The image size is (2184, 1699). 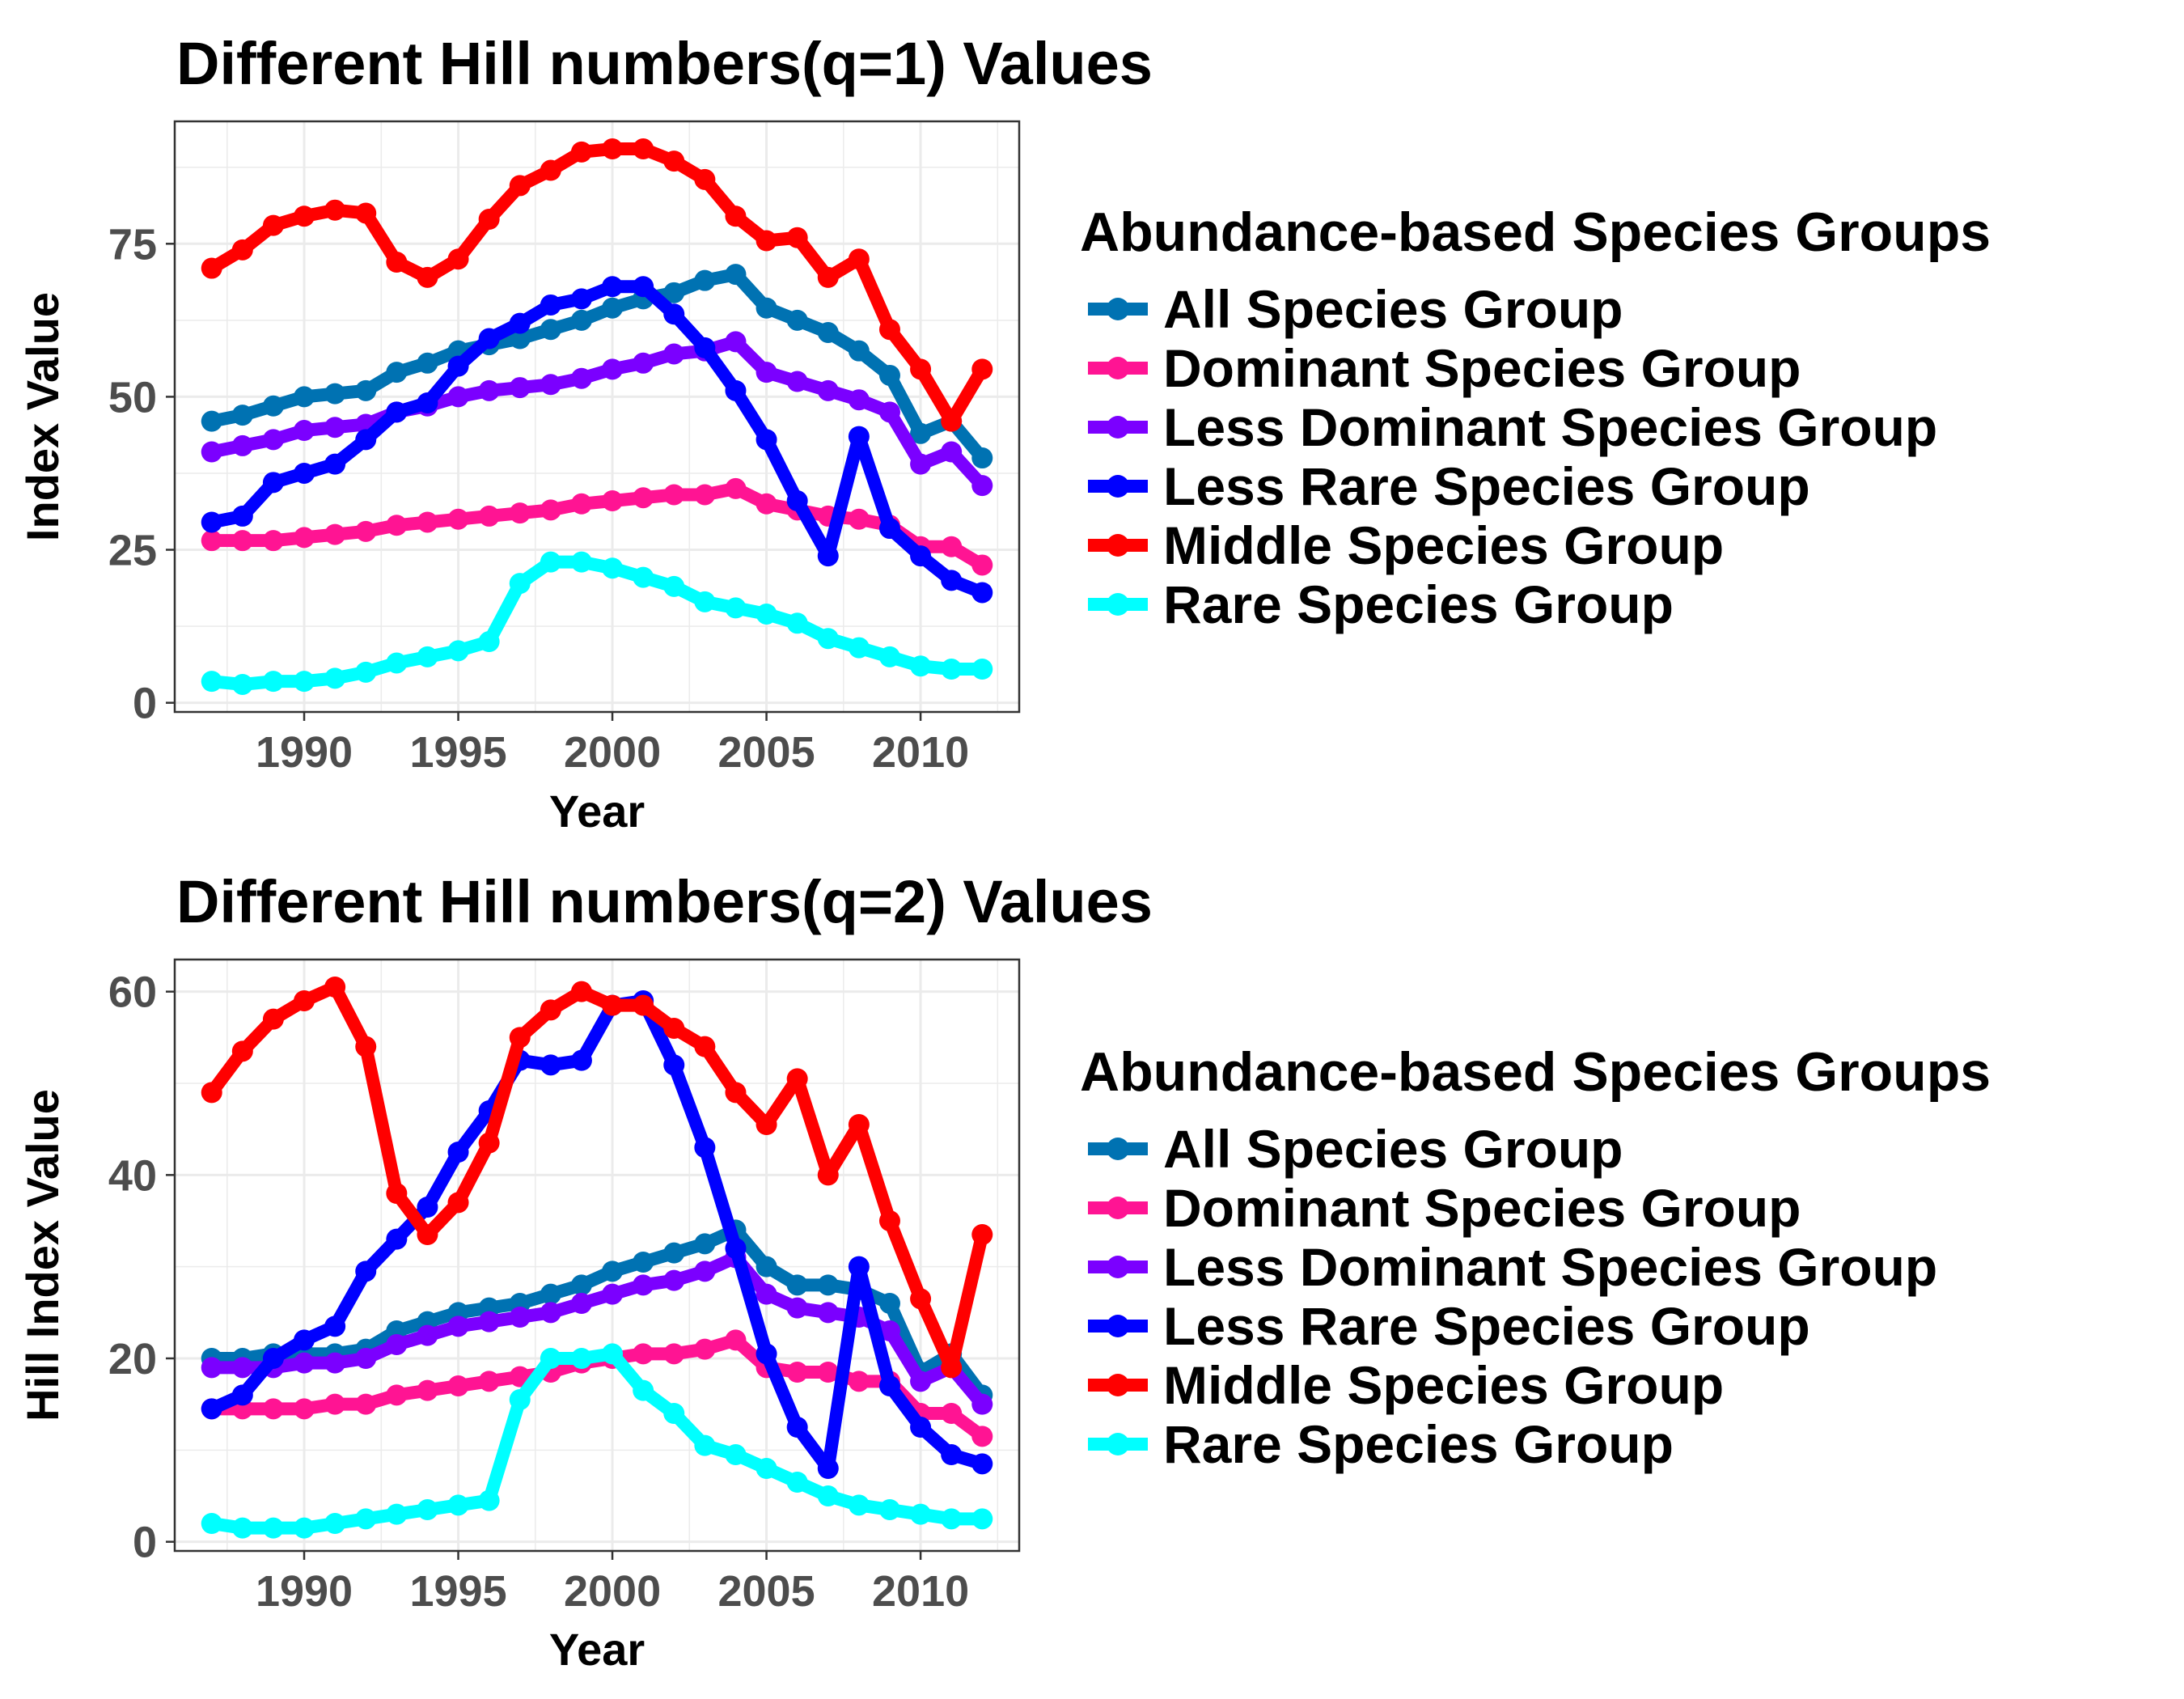 I want to click on x-tick-label: 2010, so click(x=920, y=752).